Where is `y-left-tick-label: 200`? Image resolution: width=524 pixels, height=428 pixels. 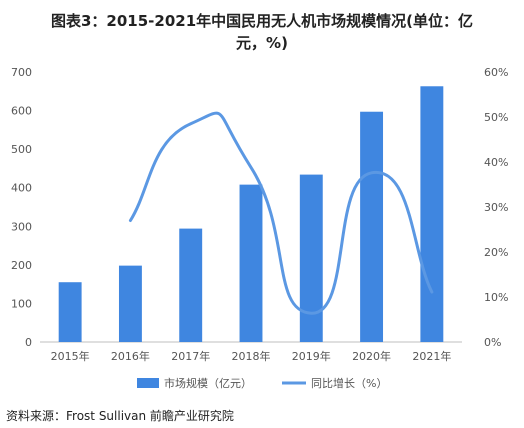 y-left-tick-label: 200 is located at coordinates (21, 265).